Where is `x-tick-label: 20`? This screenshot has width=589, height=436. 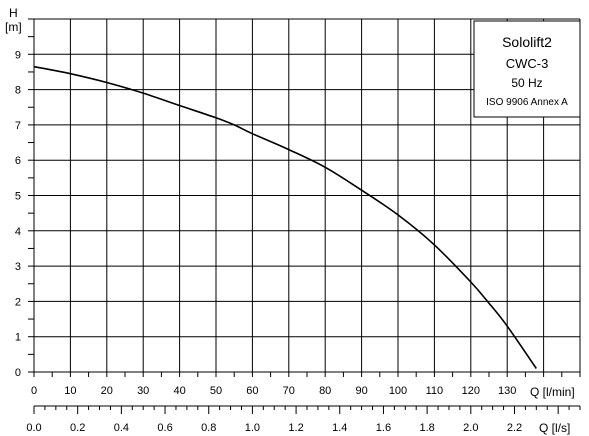 x-tick-label: 20 is located at coordinates (107, 391).